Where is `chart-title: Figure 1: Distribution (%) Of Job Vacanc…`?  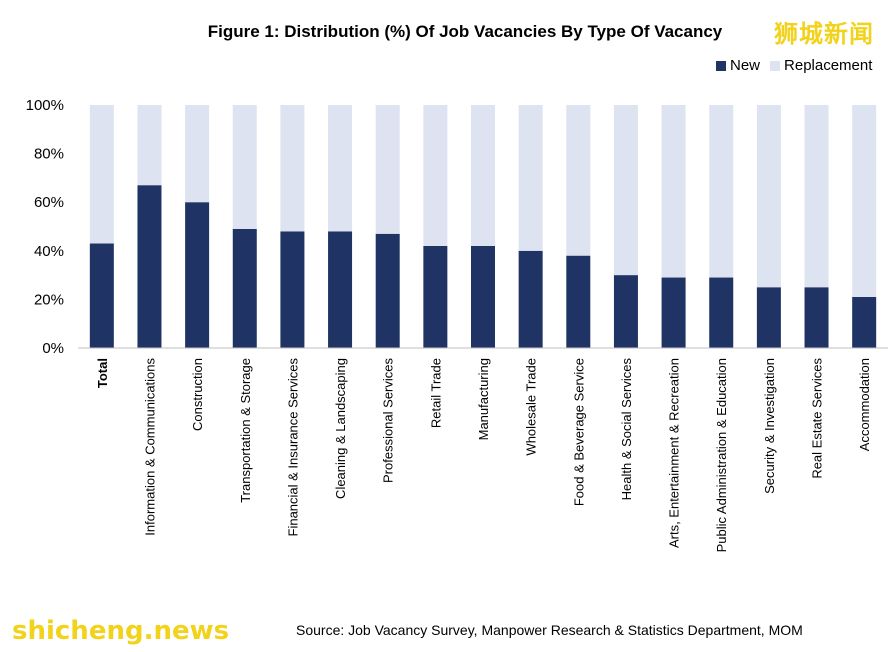
chart-title: Figure 1: Distribution (%) Of Job Vacanc… is located at coordinates (465, 31).